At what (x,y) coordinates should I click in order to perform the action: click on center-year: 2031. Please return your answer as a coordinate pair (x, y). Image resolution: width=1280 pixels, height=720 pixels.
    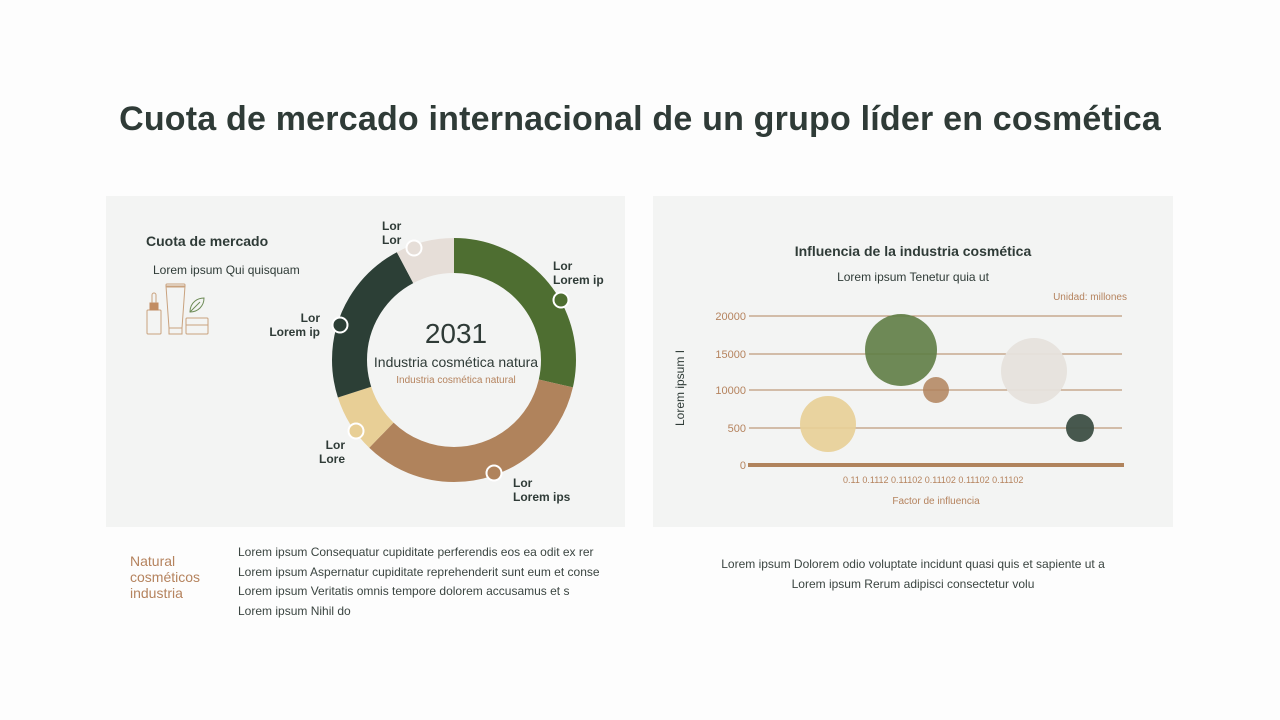
    Looking at the image, I should click on (456, 333).